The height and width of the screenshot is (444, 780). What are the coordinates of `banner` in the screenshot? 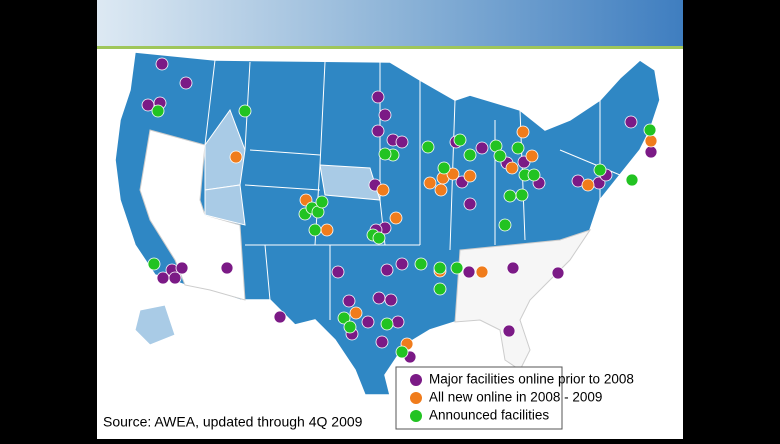 It's located at (390, 24).